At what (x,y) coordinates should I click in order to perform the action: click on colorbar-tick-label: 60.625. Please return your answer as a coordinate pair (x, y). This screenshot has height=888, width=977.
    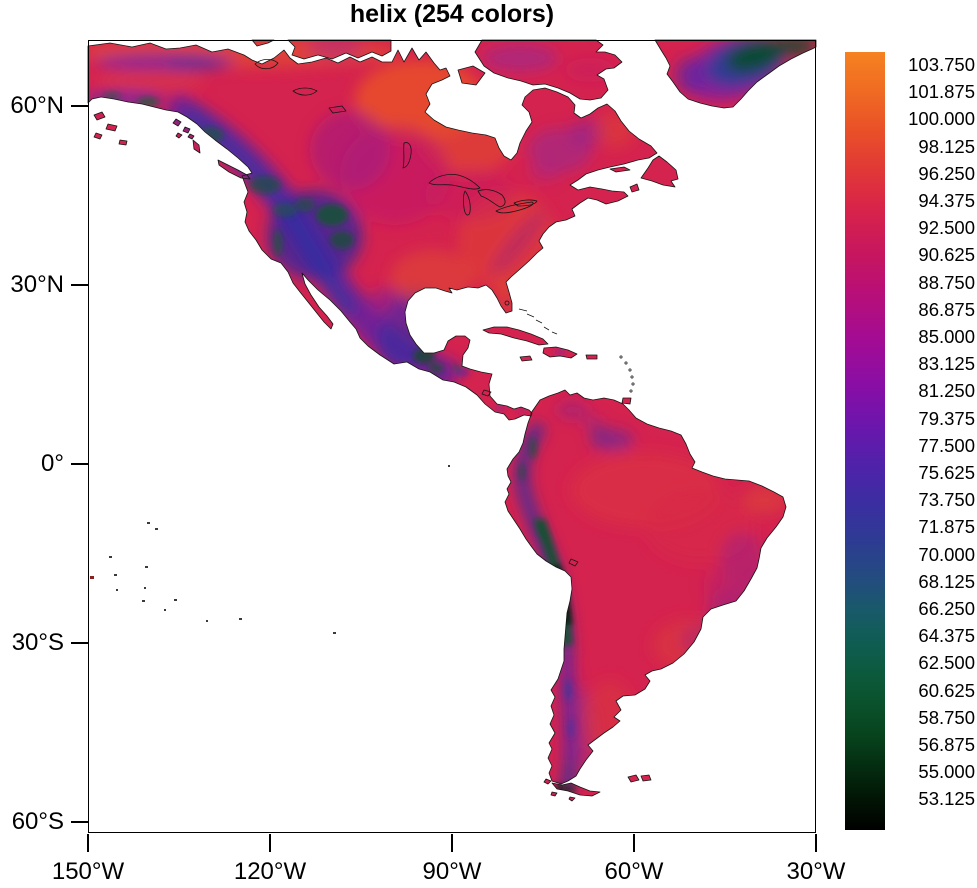
    Looking at the image, I should click on (946, 690).